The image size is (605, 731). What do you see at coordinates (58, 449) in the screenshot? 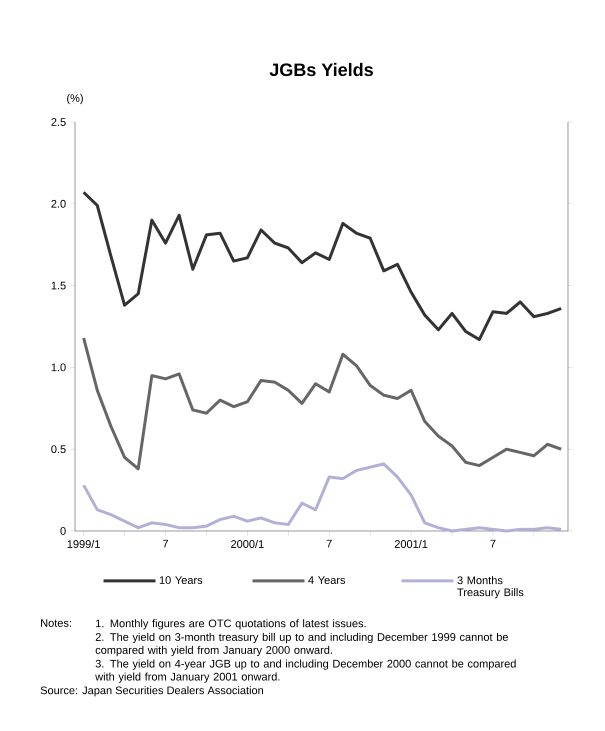
I see `y-tick-label: 0.5` at bounding box center [58, 449].